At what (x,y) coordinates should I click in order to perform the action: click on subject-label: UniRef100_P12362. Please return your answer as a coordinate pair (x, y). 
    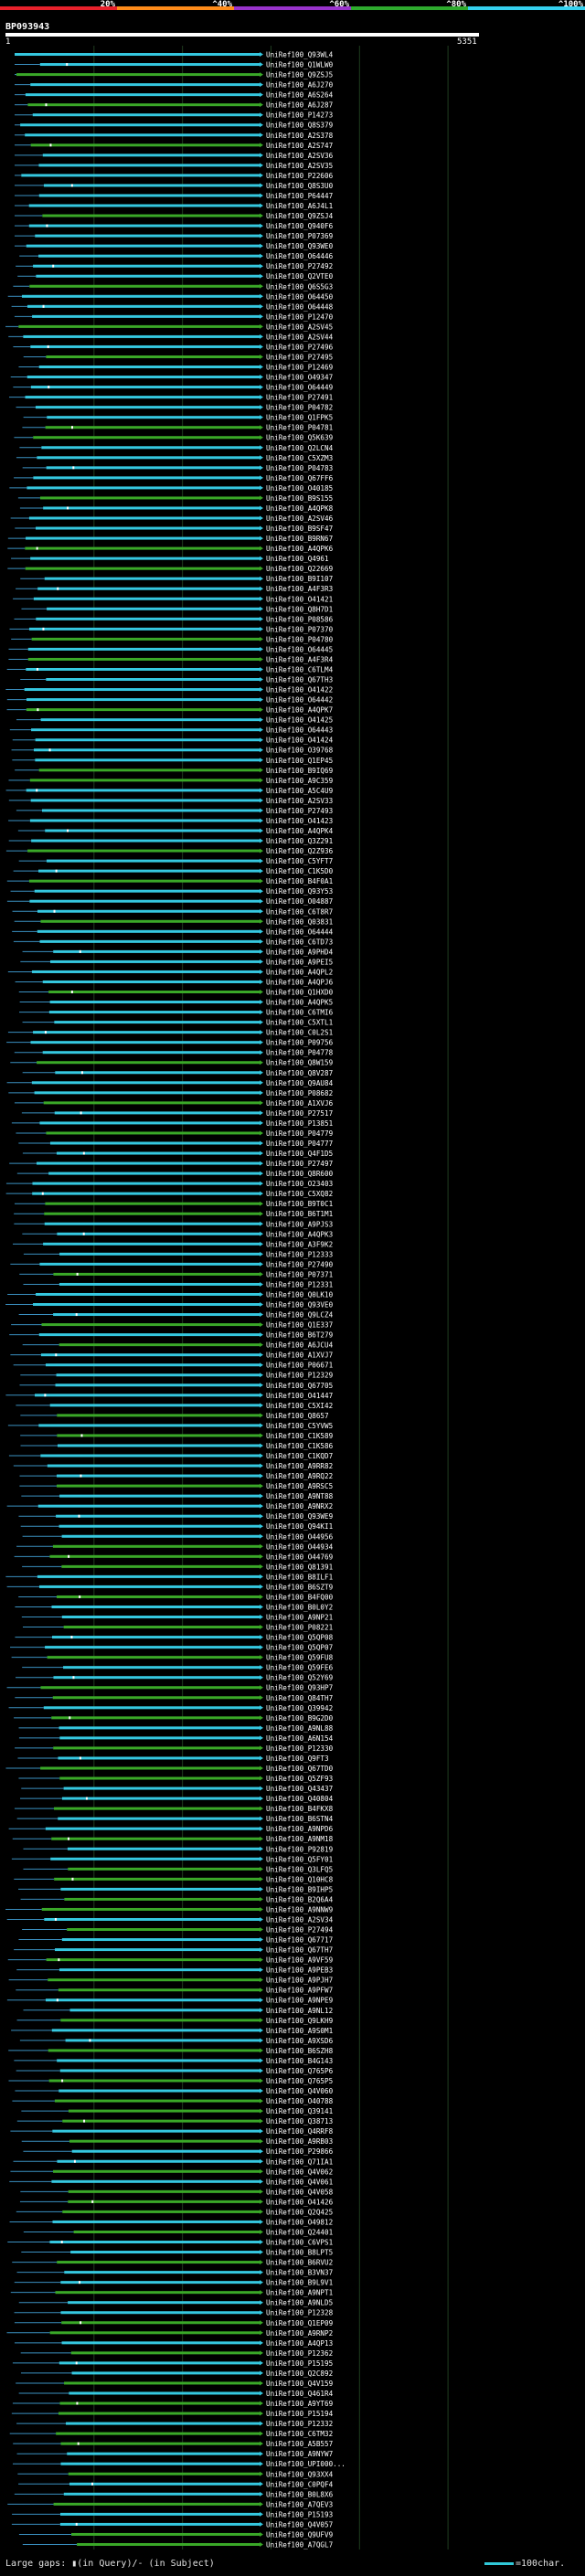
    Looking at the image, I should click on (299, 2353).